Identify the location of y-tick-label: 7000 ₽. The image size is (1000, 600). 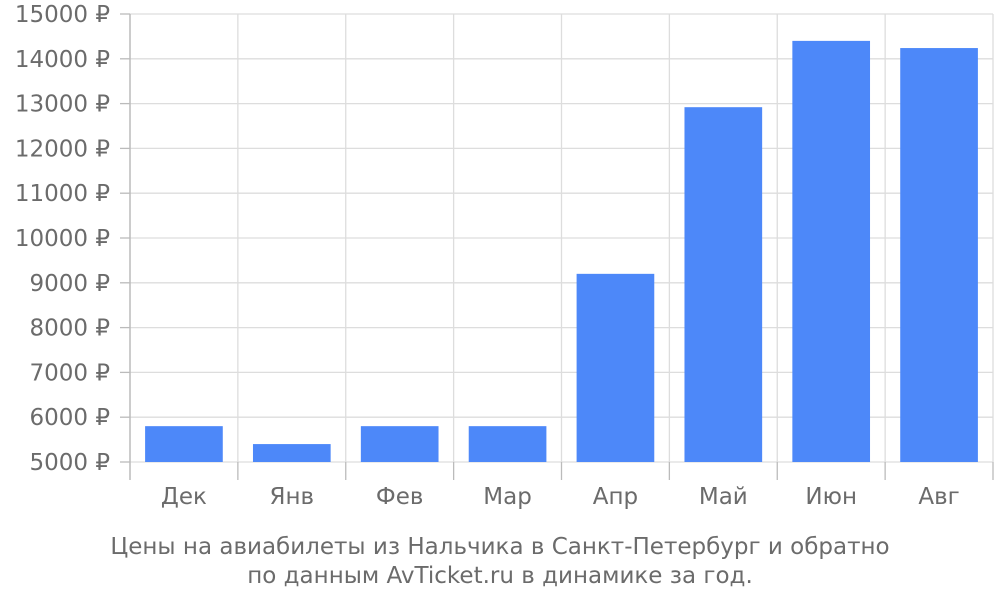
(70, 373).